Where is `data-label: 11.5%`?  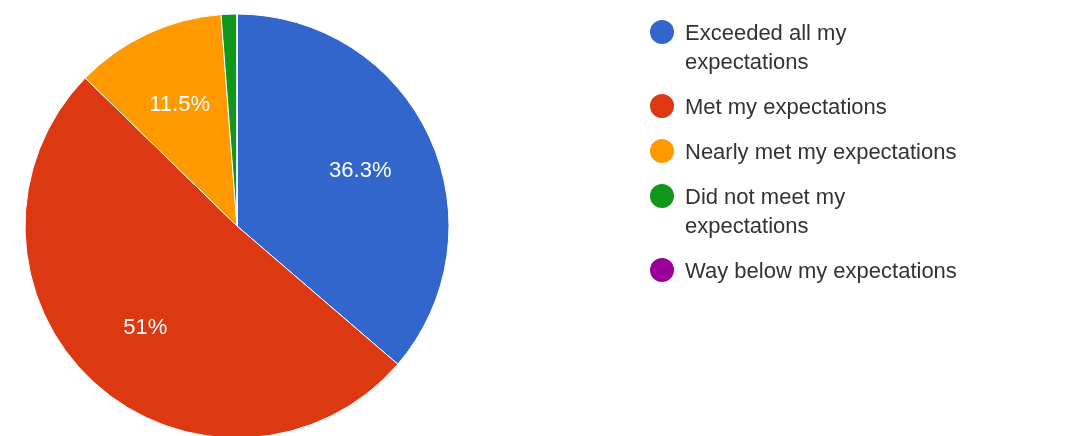 data-label: 11.5% is located at coordinates (179, 103).